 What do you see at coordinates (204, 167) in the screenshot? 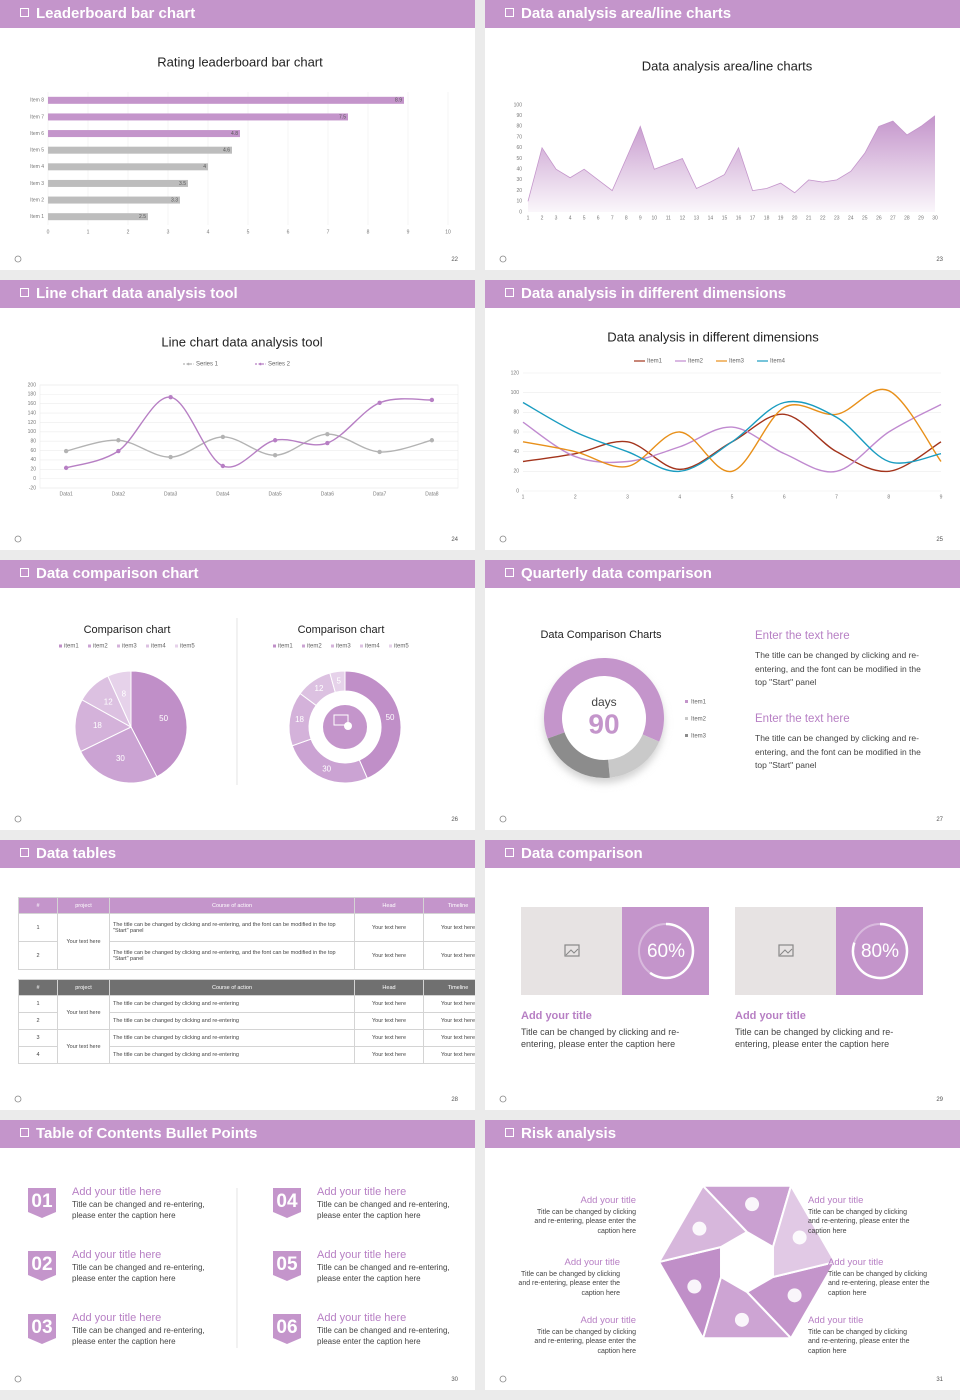
I see `value-label: 4` at bounding box center [204, 167].